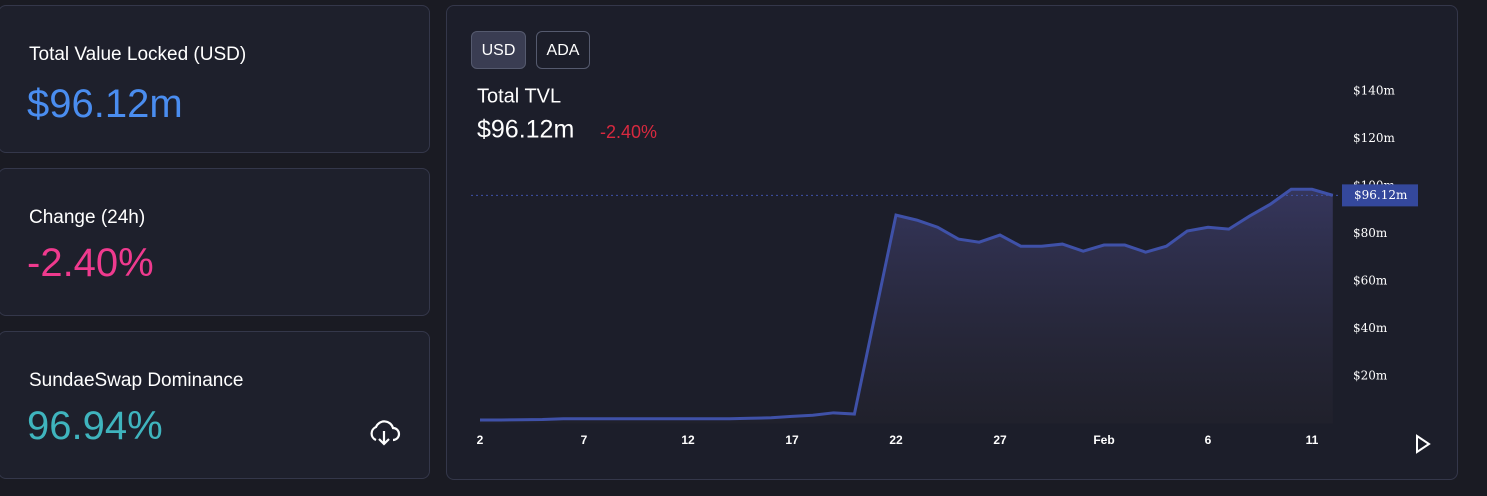 This screenshot has height=496, width=1487. Describe the element at coordinates (498, 50) in the screenshot. I see `toggle-button: USD` at that location.